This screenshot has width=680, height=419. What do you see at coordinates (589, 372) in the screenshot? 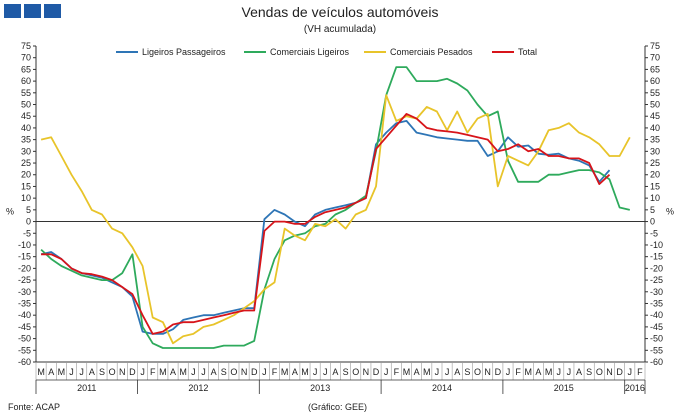
I see `x-month-label: S` at bounding box center [589, 372].